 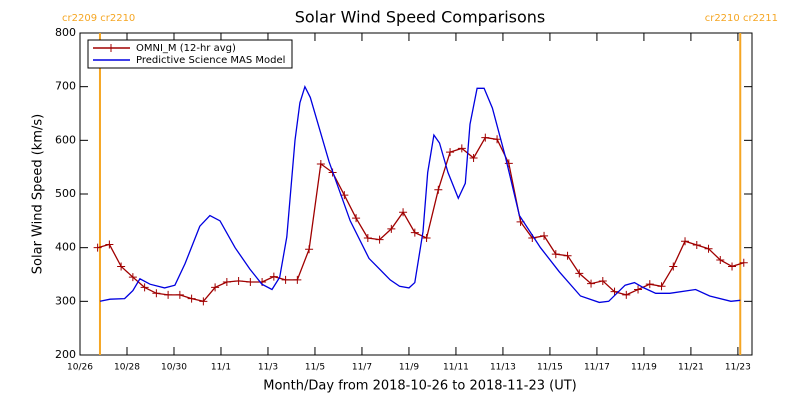 What do you see at coordinates (65, 300) in the screenshot?
I see `y-tick-label: 300` at bounding box center [65, 300].